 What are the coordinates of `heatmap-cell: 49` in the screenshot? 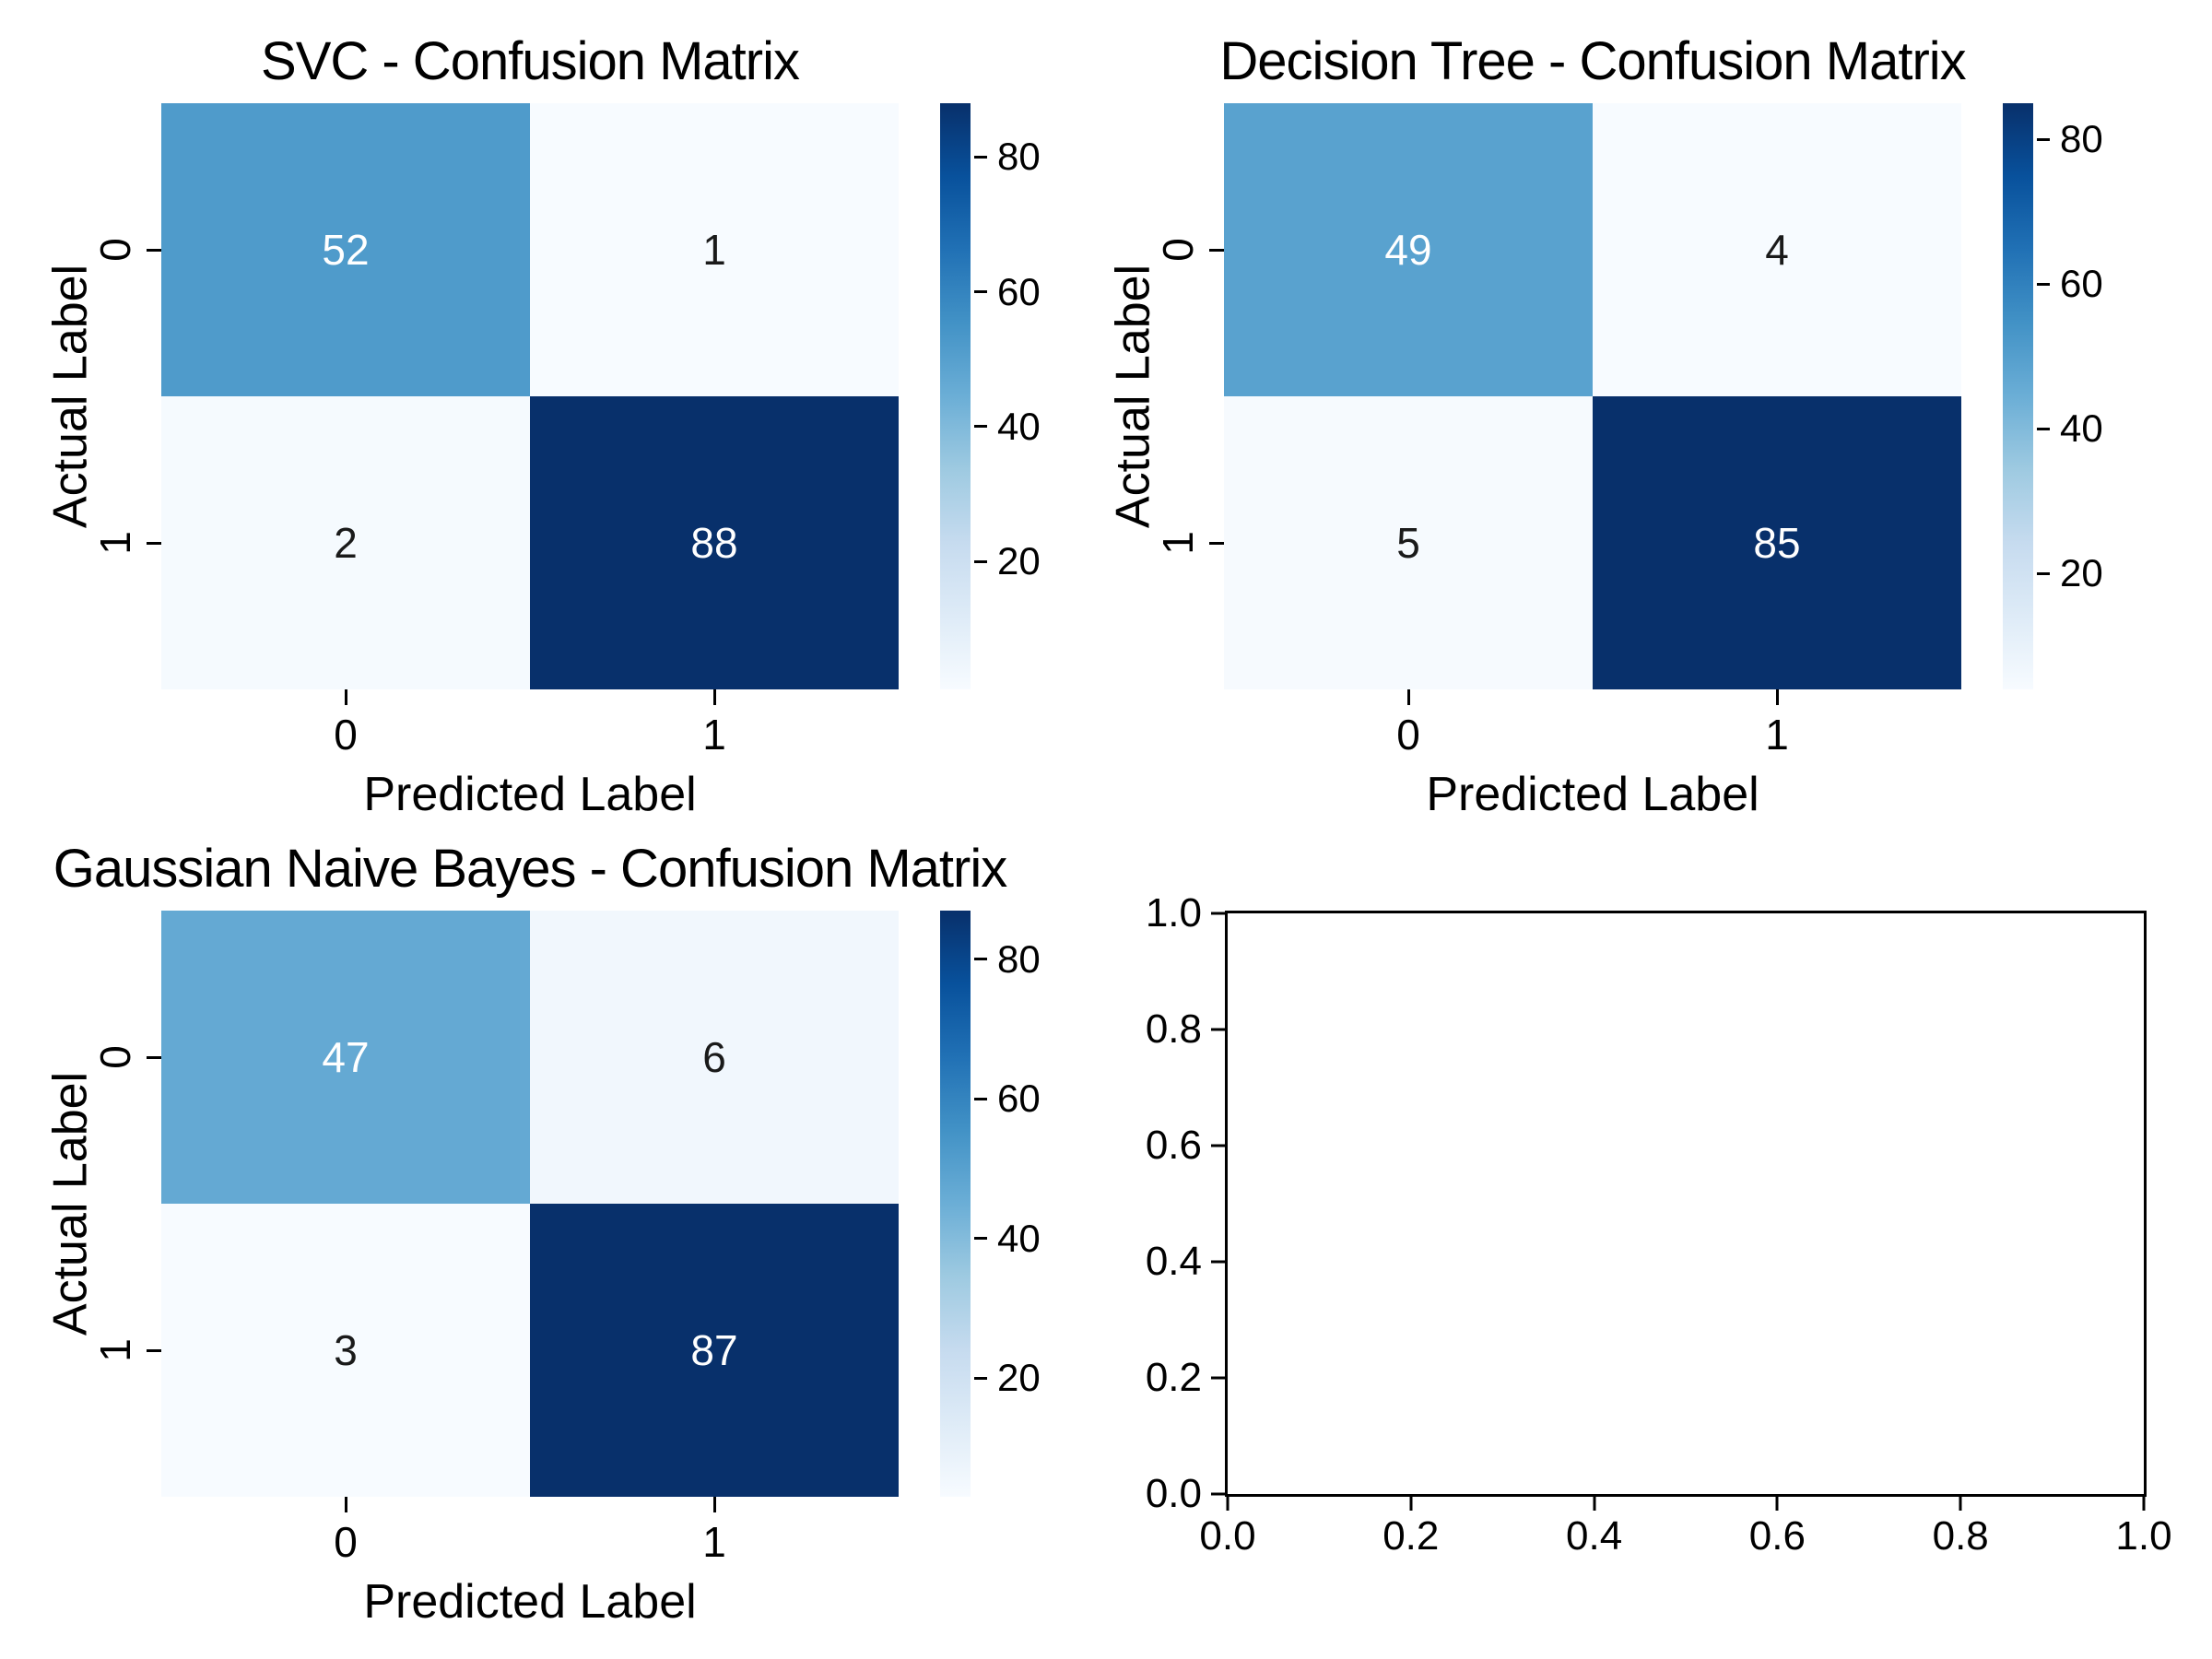 It's located at (1408, 249).